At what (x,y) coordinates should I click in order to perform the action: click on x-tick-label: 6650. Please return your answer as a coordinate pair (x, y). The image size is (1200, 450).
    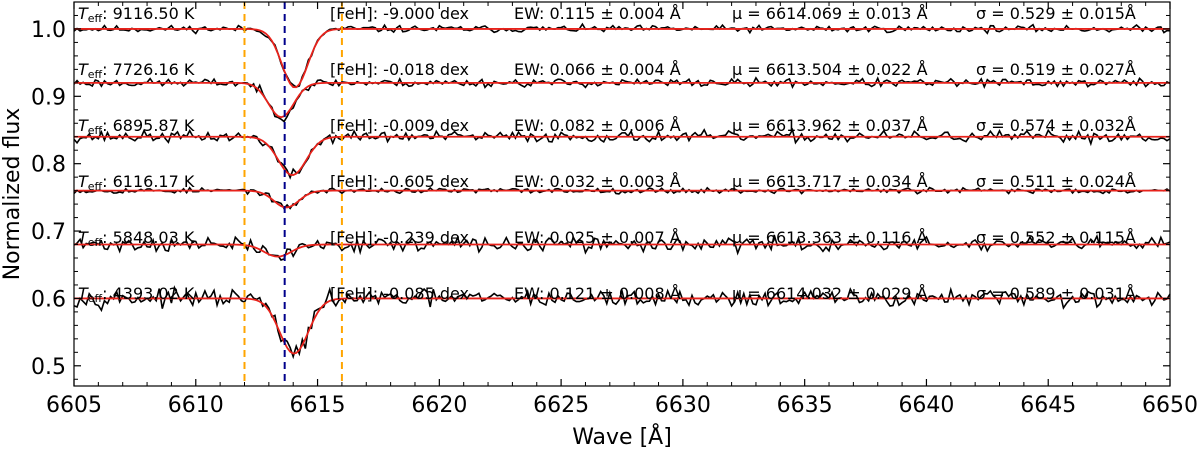
    Looking at the image, I should click on (1170, 405).